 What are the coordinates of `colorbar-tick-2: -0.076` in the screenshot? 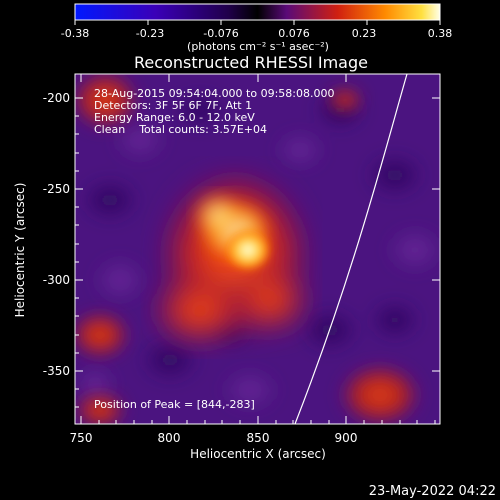 It's located at (220, 33).